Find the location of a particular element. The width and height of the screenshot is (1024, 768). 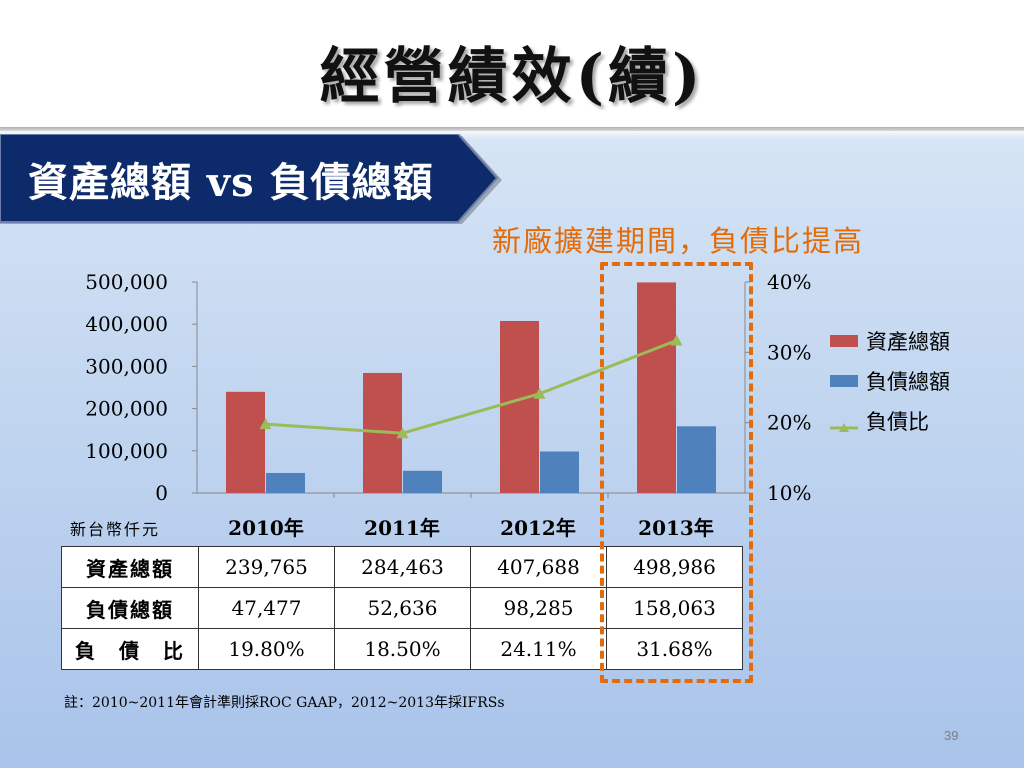

table-cell: 31.68% is located at coordinates (674, 649).